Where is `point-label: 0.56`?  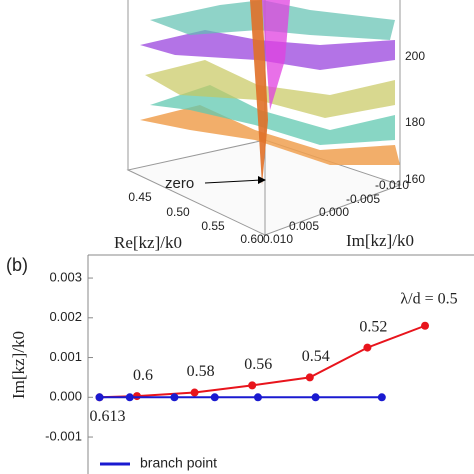 point-label: 0.56 is located at coordinates (258, 364).